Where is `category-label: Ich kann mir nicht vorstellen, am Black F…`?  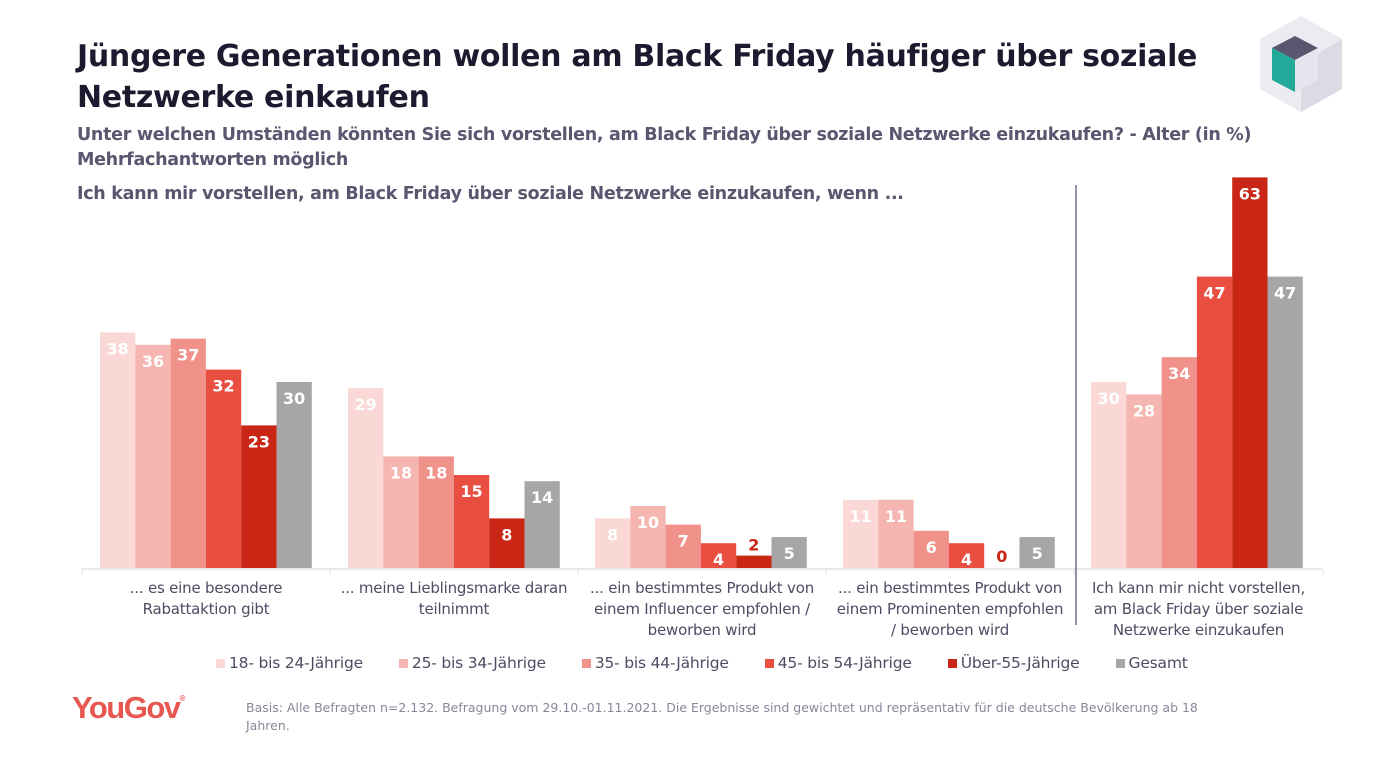
category-label: Ich kann mir nicht vorstellen, am Black F… is located at coordinates (1198, 609).